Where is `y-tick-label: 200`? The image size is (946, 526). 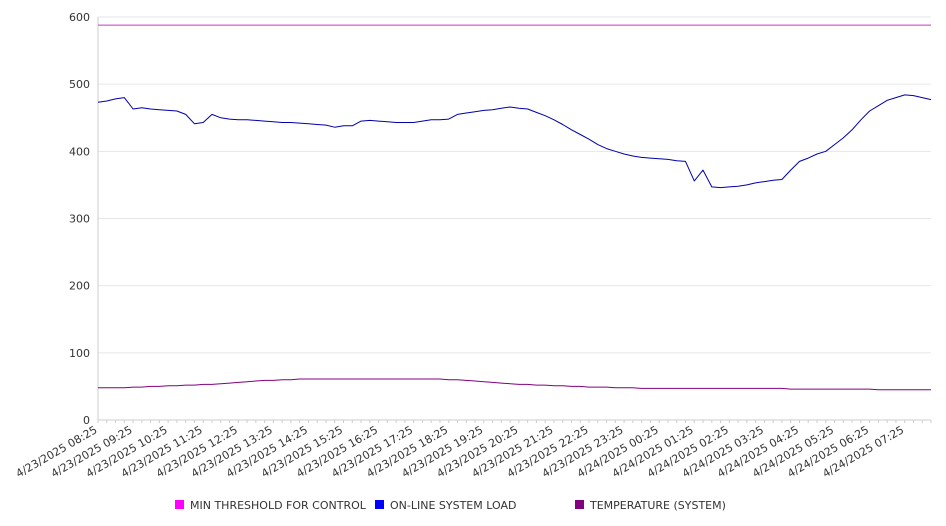
y-tick-label: 200 is located at coordinates (79, 286).